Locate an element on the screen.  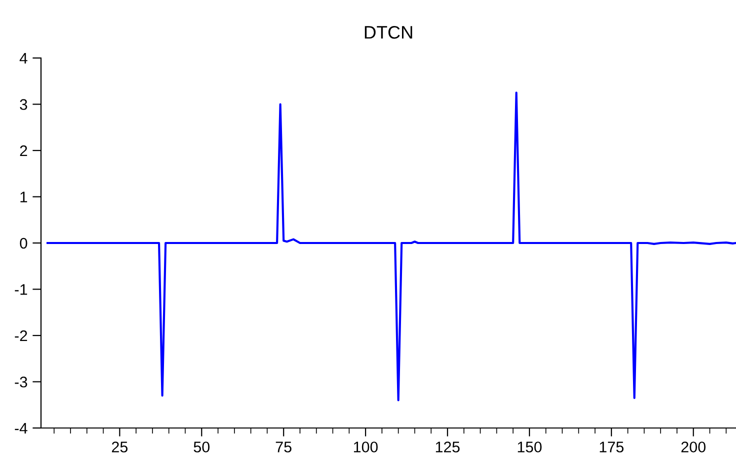
y-tick-label: 1 is located at coordinates (24, 197).